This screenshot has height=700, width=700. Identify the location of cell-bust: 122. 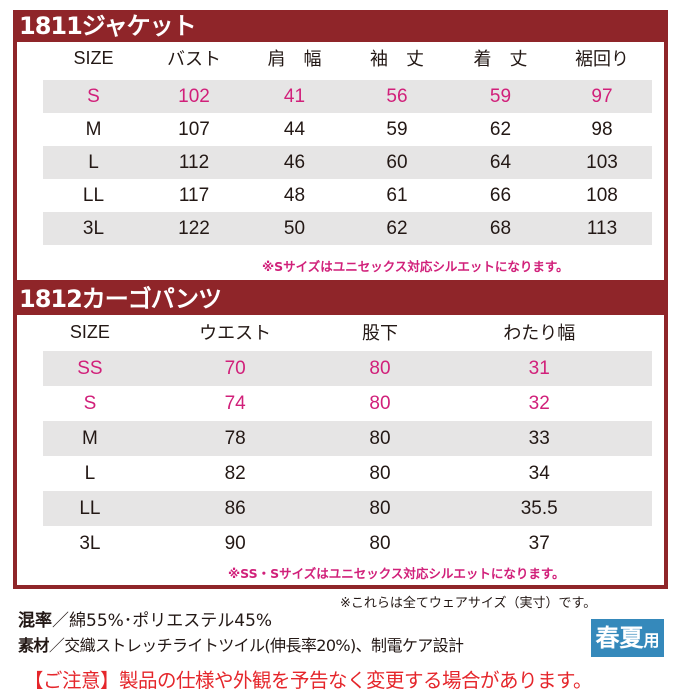
(194, 228).